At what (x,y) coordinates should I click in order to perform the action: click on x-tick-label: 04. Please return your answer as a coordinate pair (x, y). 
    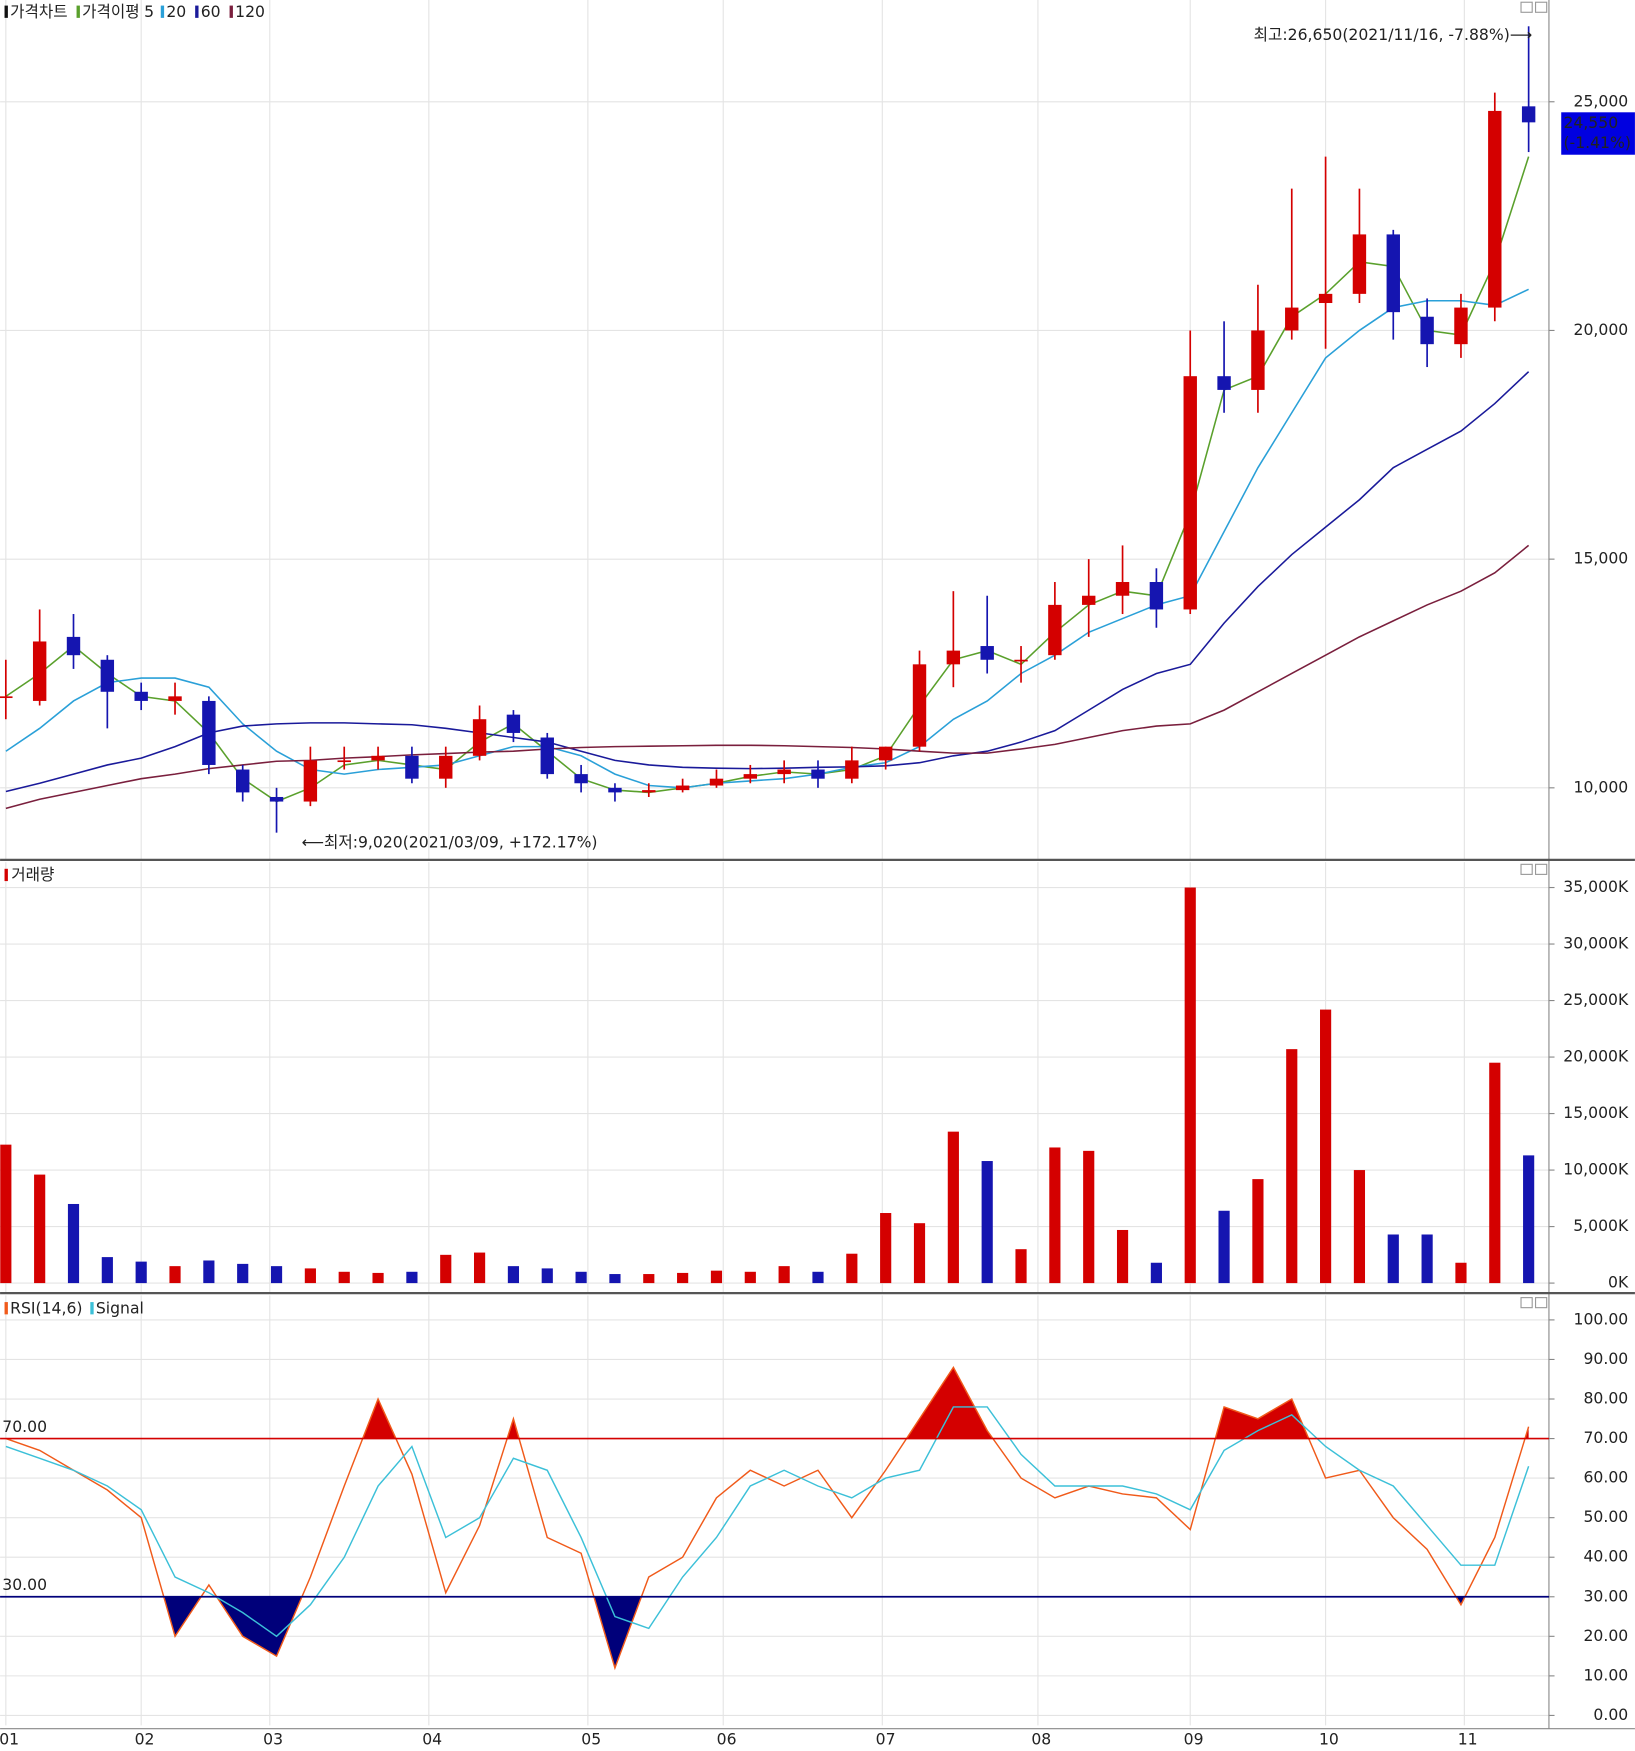
    Looking at the image, I should click on (432, 1738).